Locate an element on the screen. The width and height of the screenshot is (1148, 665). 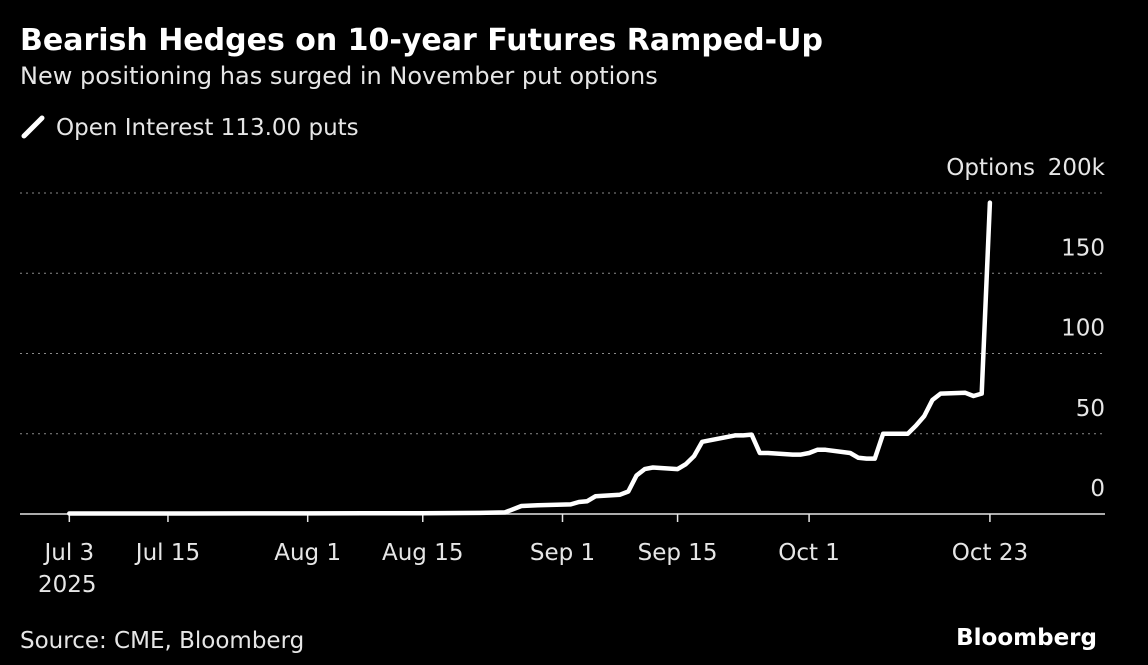
y-tick-label: 50 is located at coordinates (1090, 409).